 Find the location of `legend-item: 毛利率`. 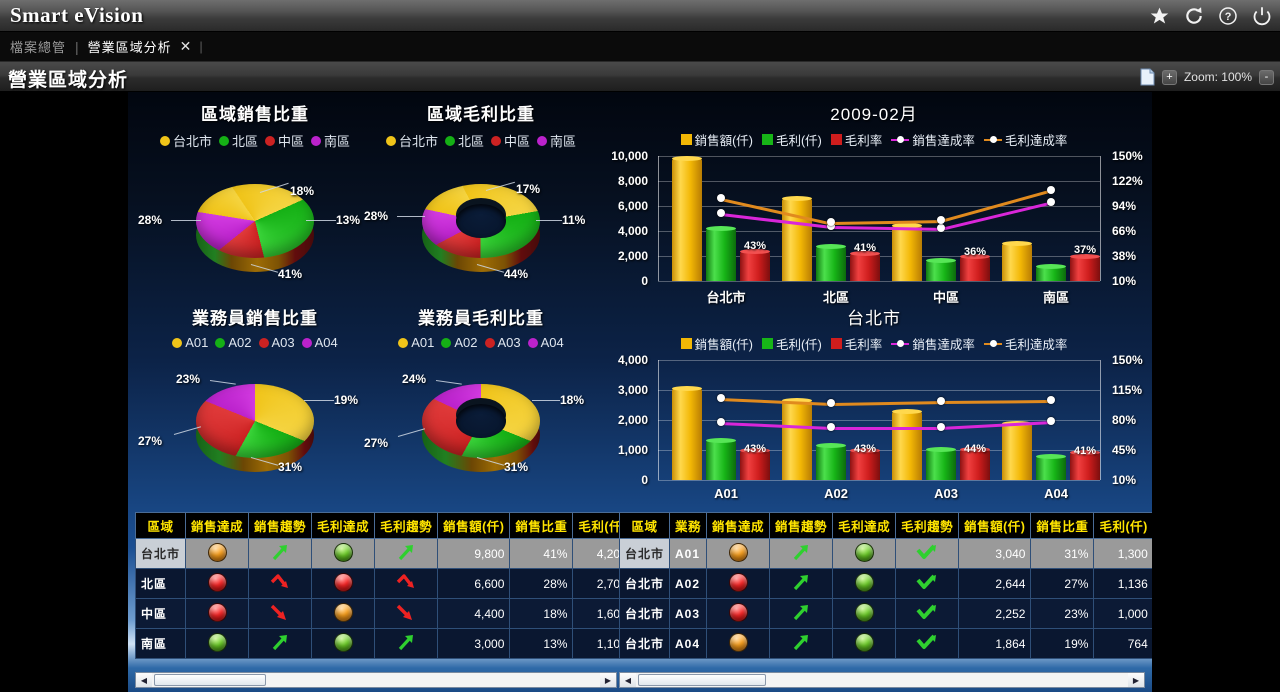

legend-item: 毛利率 is located at coordinates (856, 343).